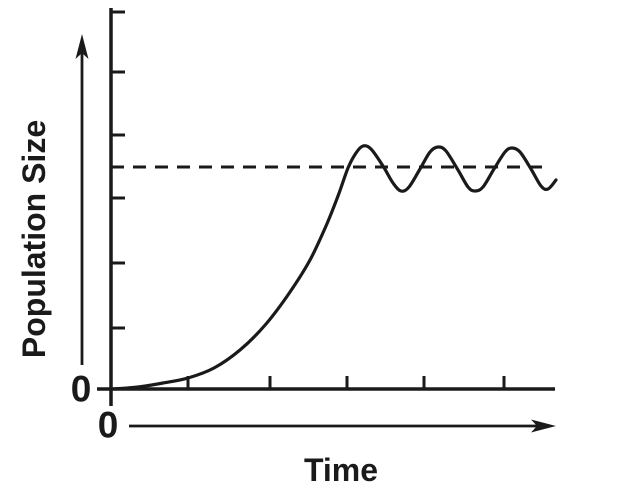  What do you see at coordinates (543, 426) in the screenshot?
I see `x-arrowhead-icon` at bounding box center [543, 426].